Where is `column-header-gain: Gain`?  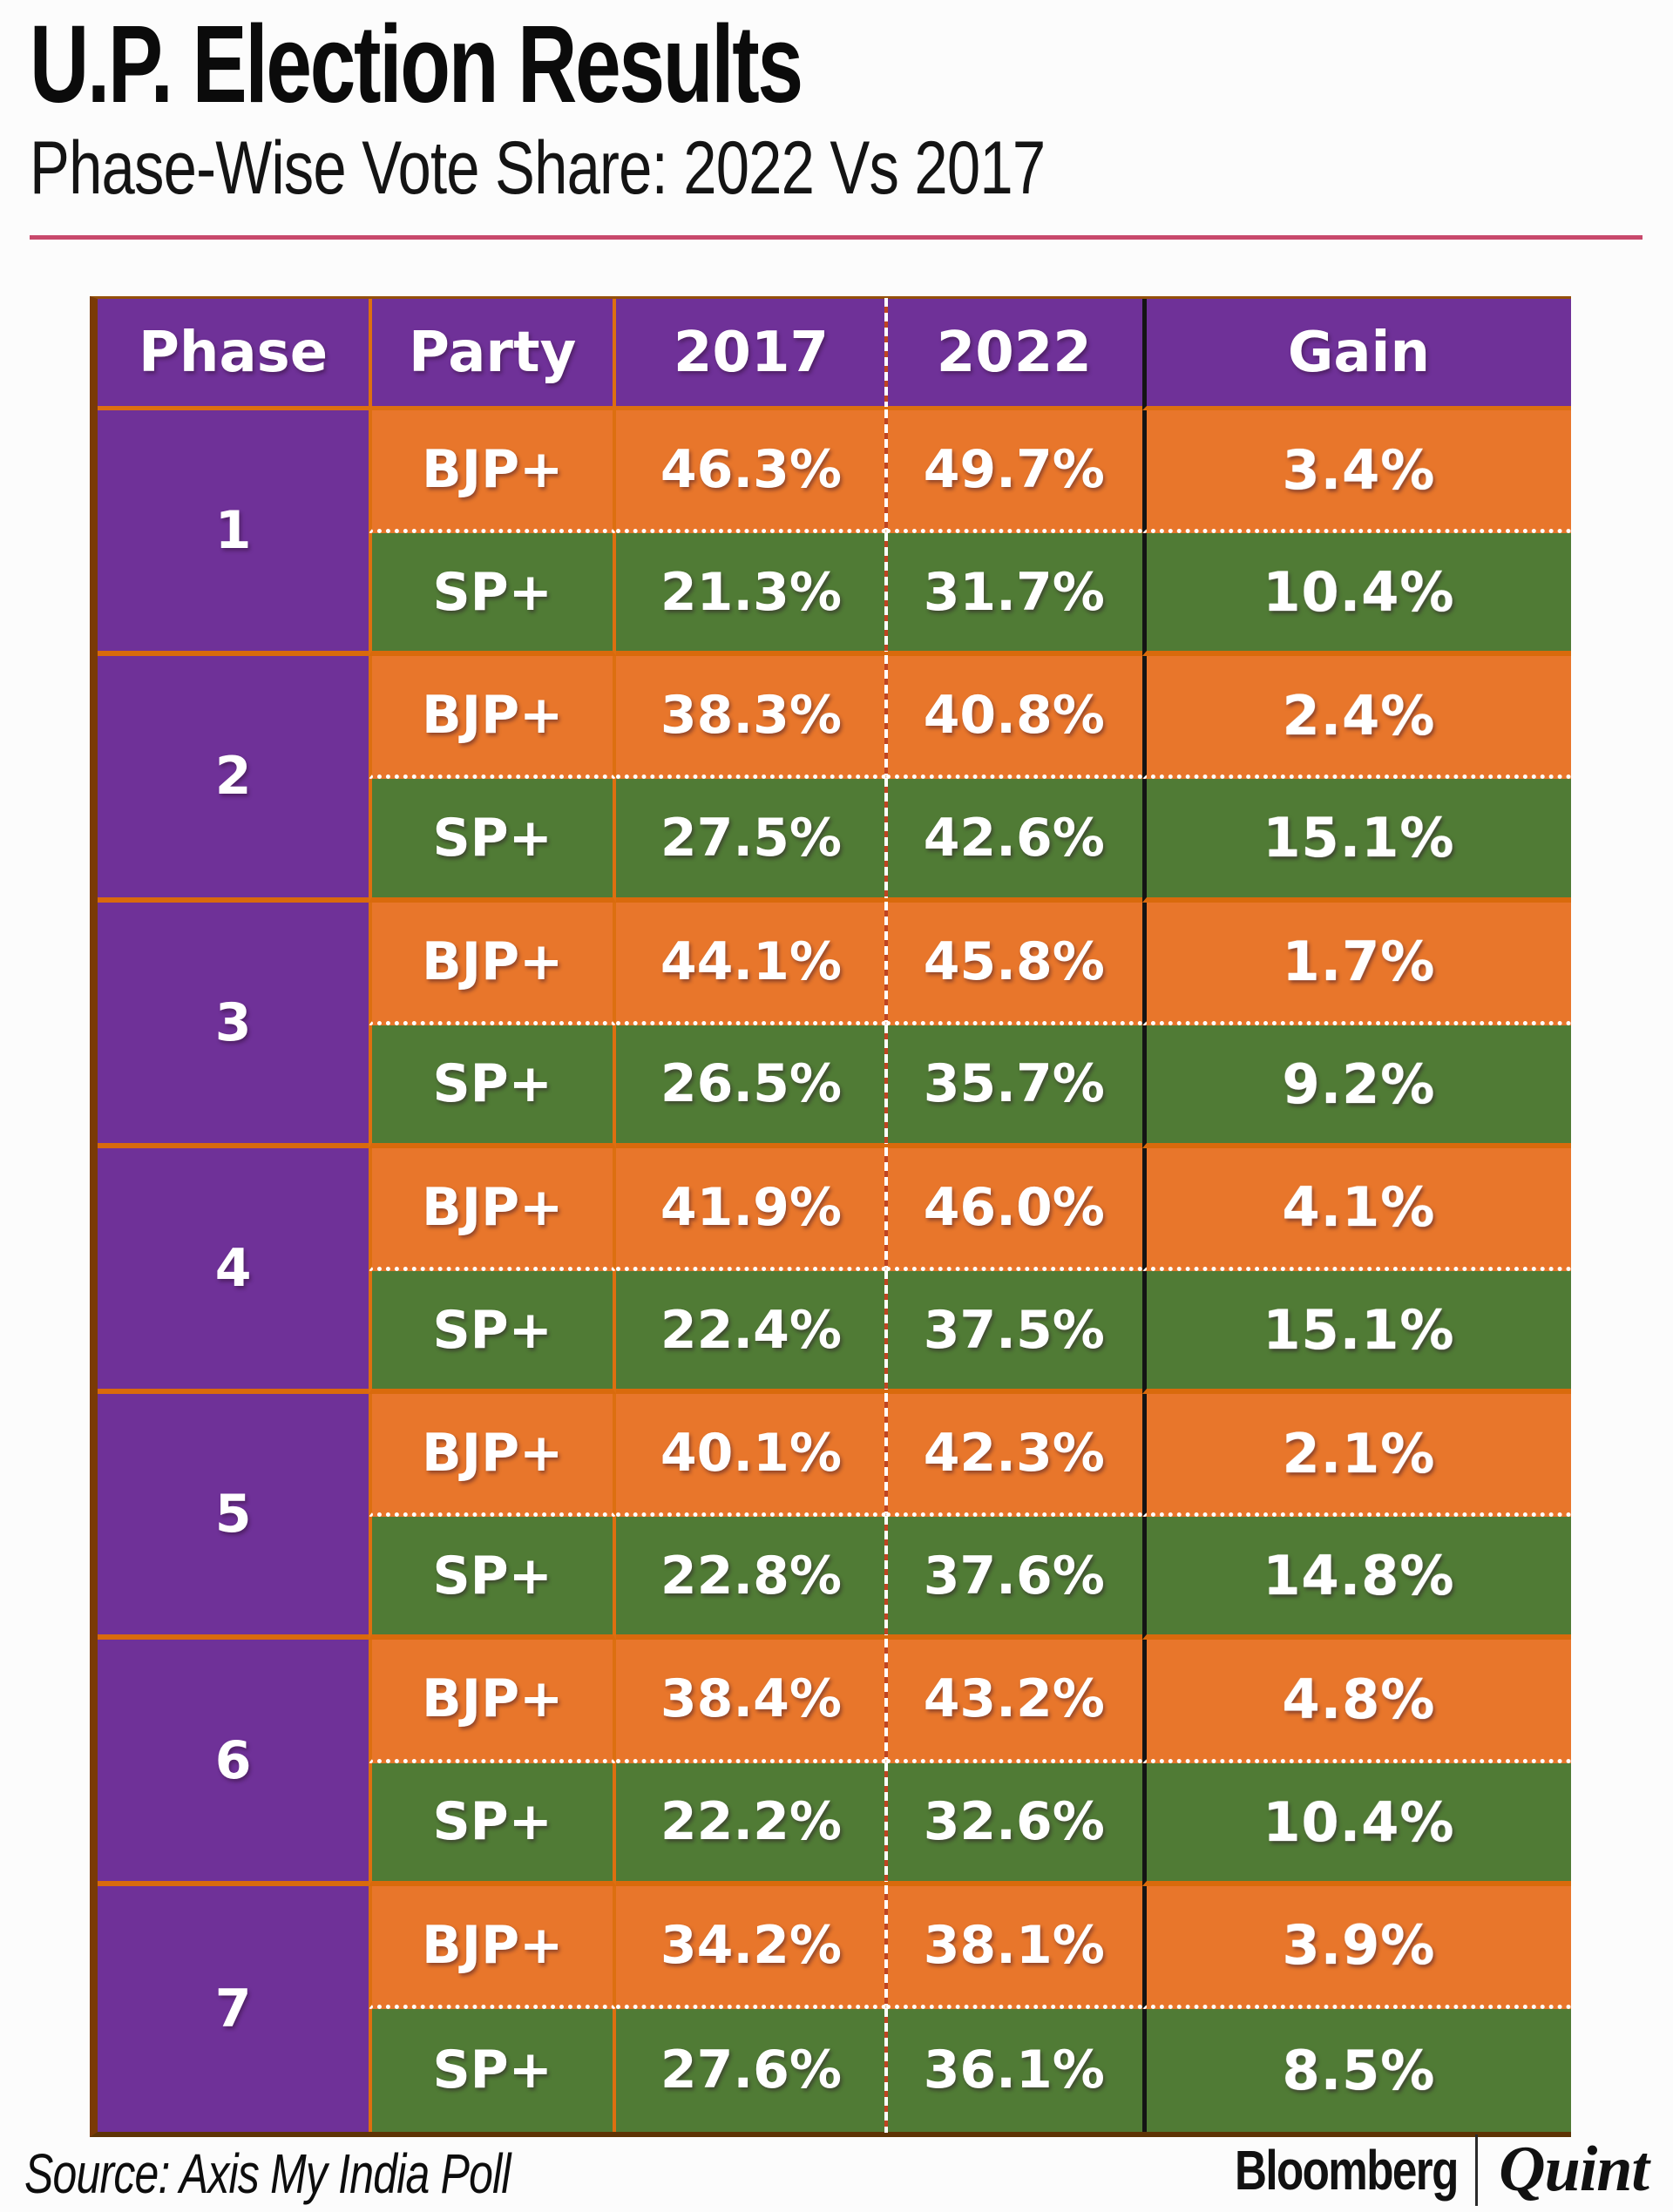
column-header-gain: Gain is located at coordinates (1356, 354).